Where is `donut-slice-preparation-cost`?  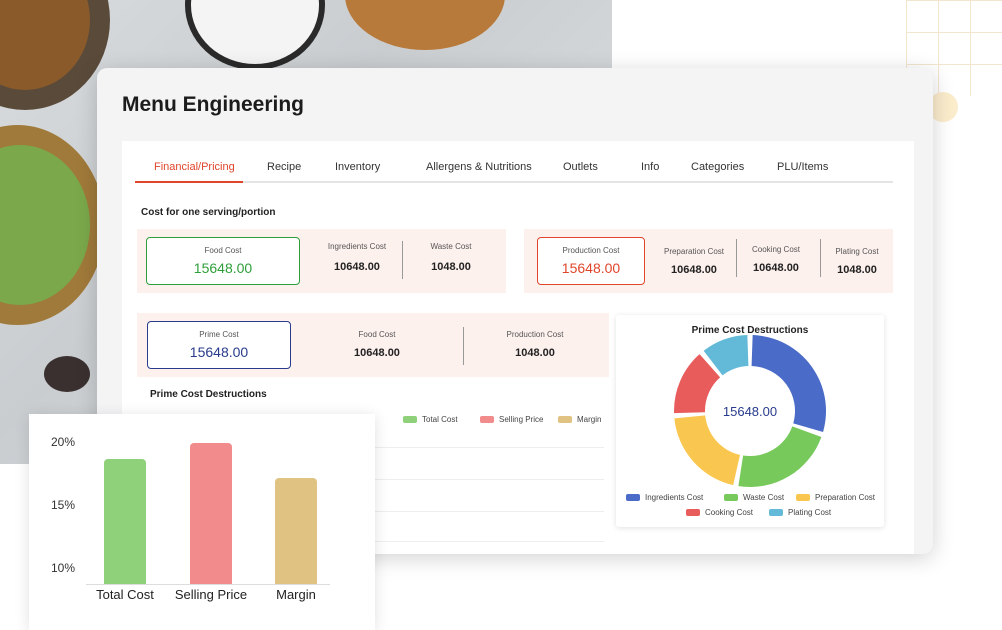
donut-slice-preparation-cost is located at coordinates (707, 450).